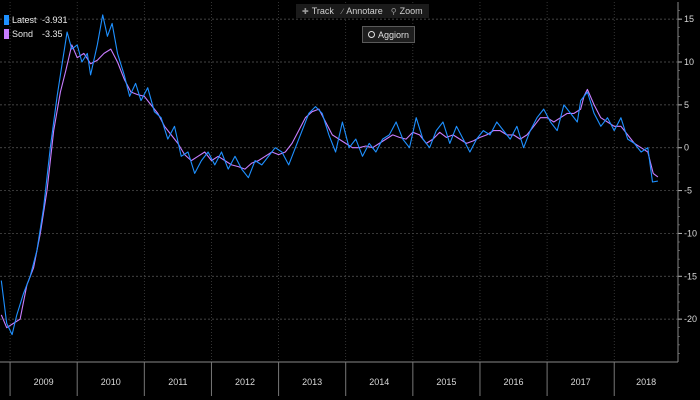 This screenshot has height=400, width=700. What do you see at coordinates (44, 382) in the screenshot?
I see `x-tick-label: 2009` at bounding box center [44, 382].